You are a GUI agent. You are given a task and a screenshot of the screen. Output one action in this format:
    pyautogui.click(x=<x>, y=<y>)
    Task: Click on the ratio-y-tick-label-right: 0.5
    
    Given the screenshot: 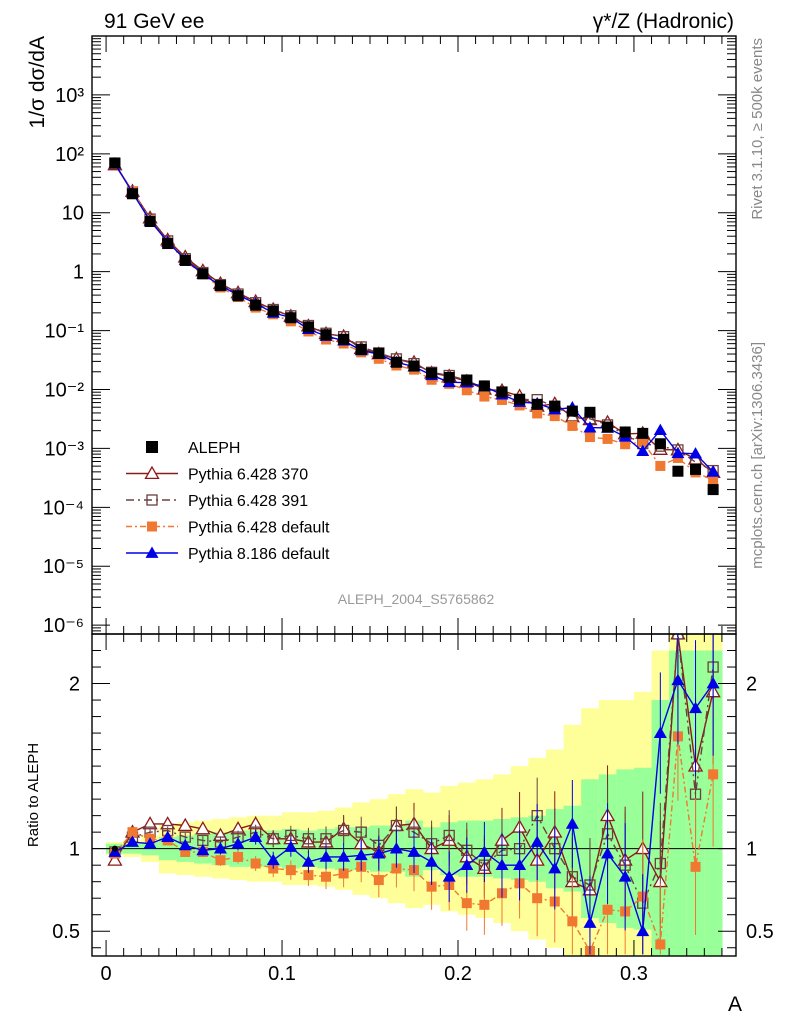 What is the action you would take?
    pyautogui.click(x=760, y=932)
    